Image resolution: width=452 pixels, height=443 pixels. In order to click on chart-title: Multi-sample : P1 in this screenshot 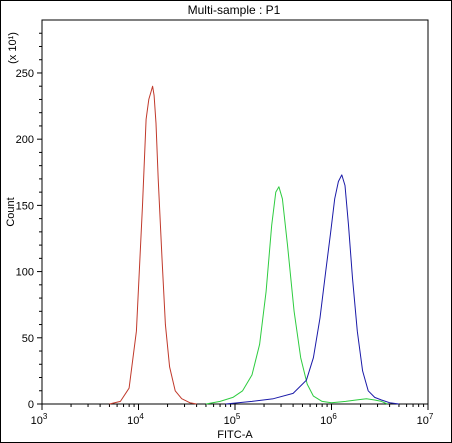, I will do `click(234, 10)`.